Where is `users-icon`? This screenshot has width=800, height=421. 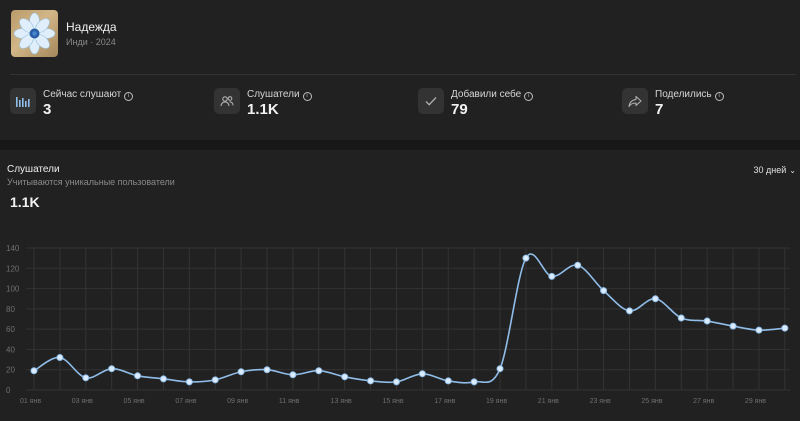
users-icon is located at coordinates (227, 101).